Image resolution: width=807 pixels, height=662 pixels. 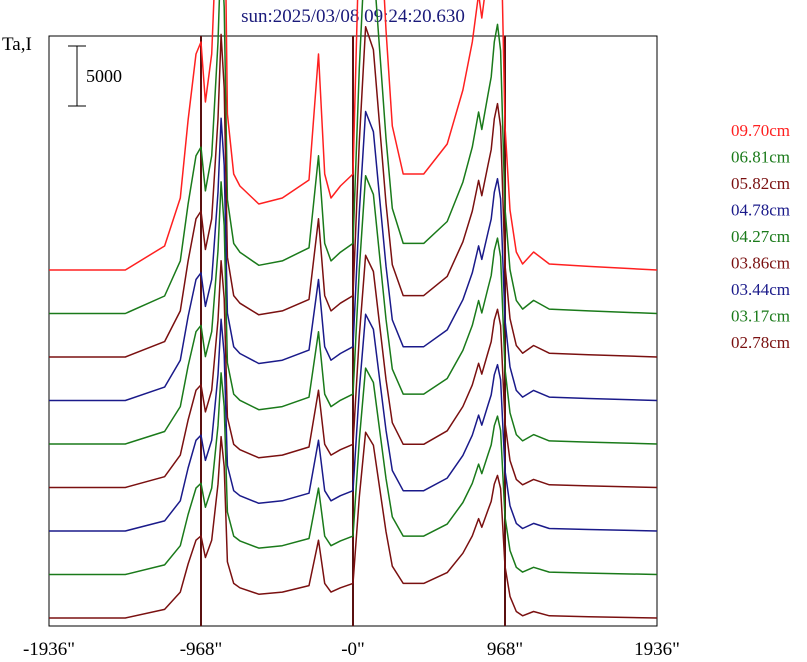 I want to click on legend-item-03.17cm: 03.17cm, so click(x=760, y=316).